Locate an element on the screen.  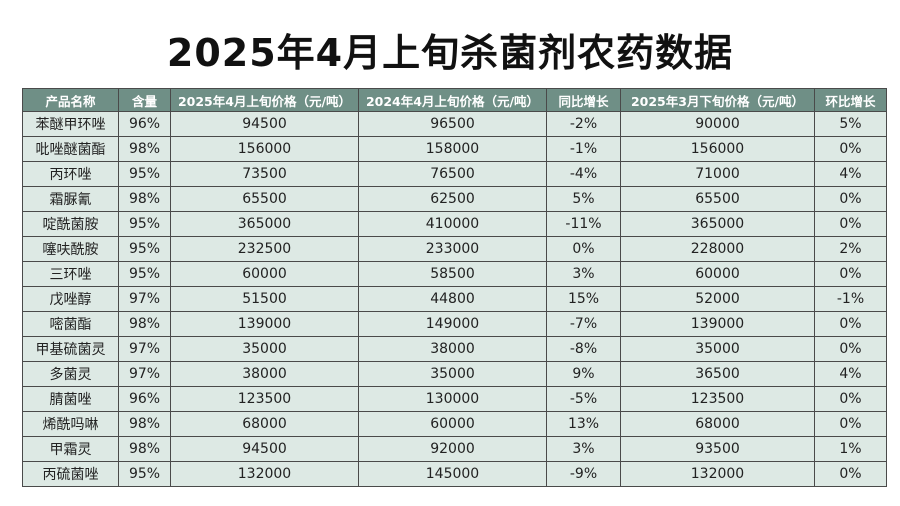
cell-mom-growth: -1% is located at coordinates (850, 299).